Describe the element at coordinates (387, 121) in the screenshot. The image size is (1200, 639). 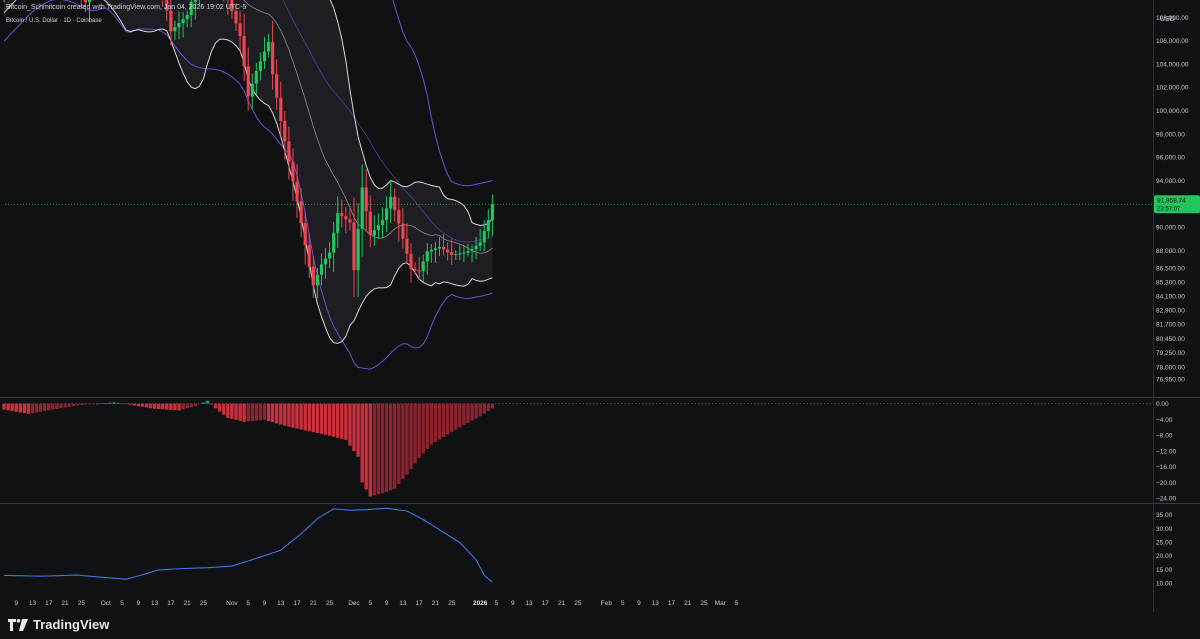
I see `outer-band-basis` at that location.